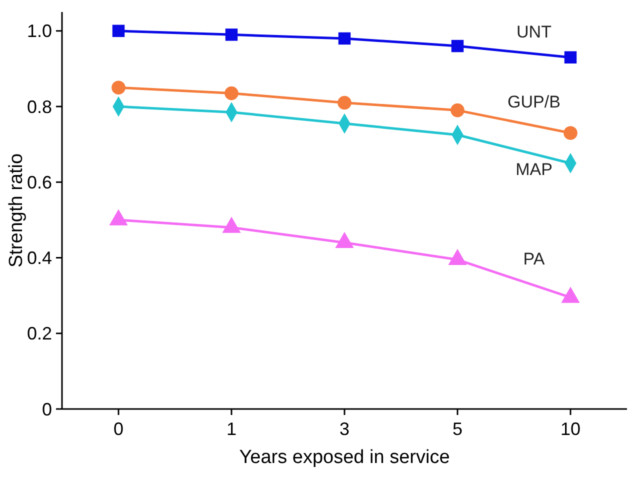 The image size is (635, 479). What do you see at coordinates (570, 429) in the screenshot?
I see `x-tick-label: 10` at bounding box center [570, 429].